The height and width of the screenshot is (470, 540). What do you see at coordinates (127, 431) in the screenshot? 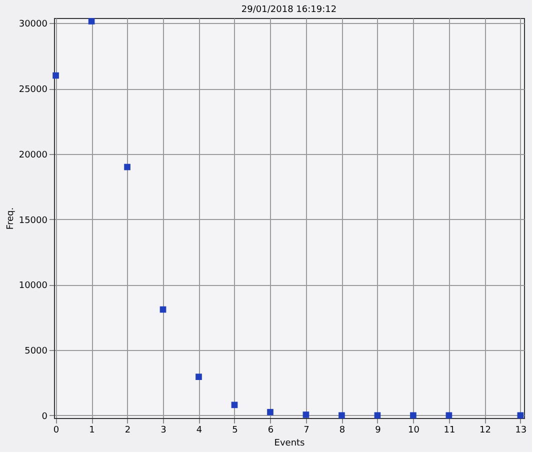
I see `x-tick-label: 2` at bounding box center [127, 431].